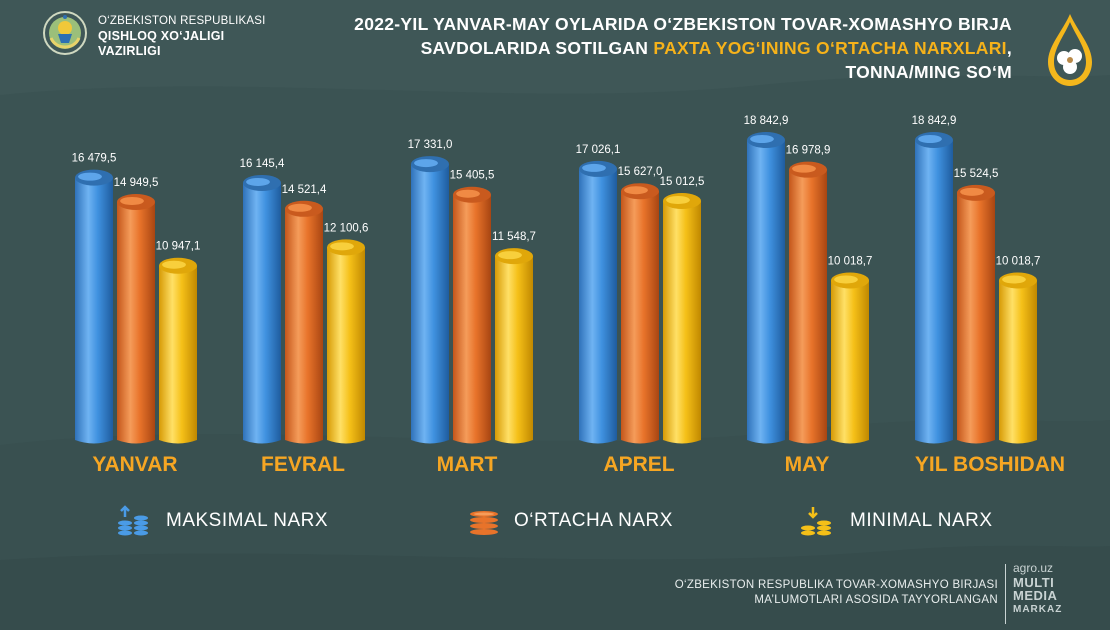 The width and height of the screenshot is (1110, 630). I want to click on value-label-avg-2: 15 405,5, so click(472, 176).